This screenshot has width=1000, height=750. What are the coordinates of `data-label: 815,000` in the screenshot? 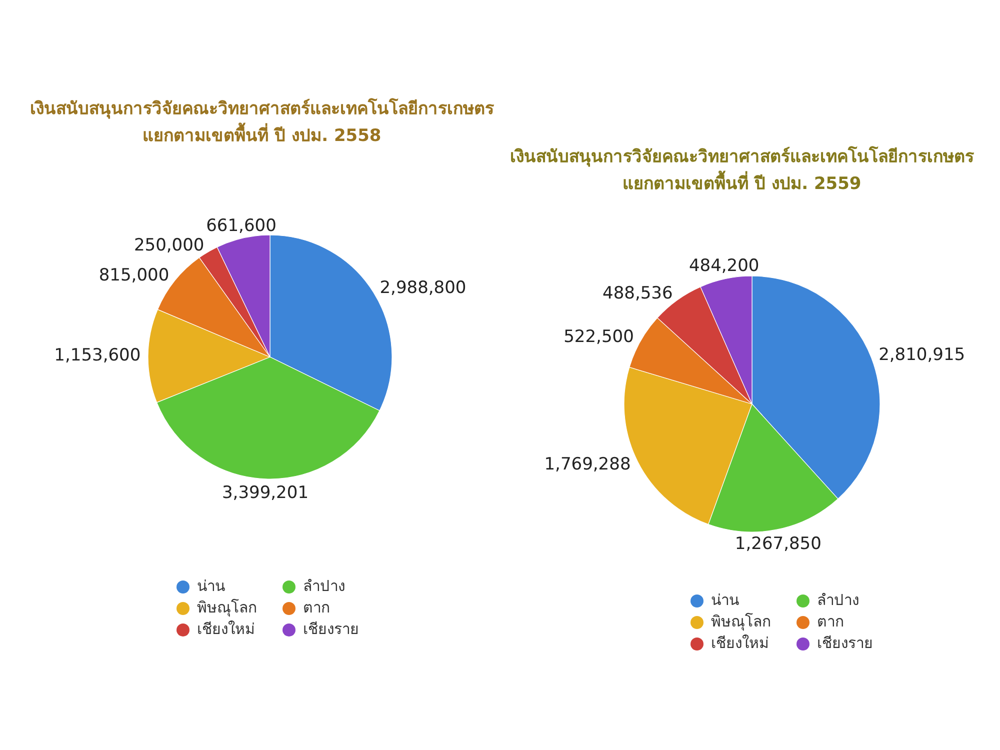 It's located at (134, 276).